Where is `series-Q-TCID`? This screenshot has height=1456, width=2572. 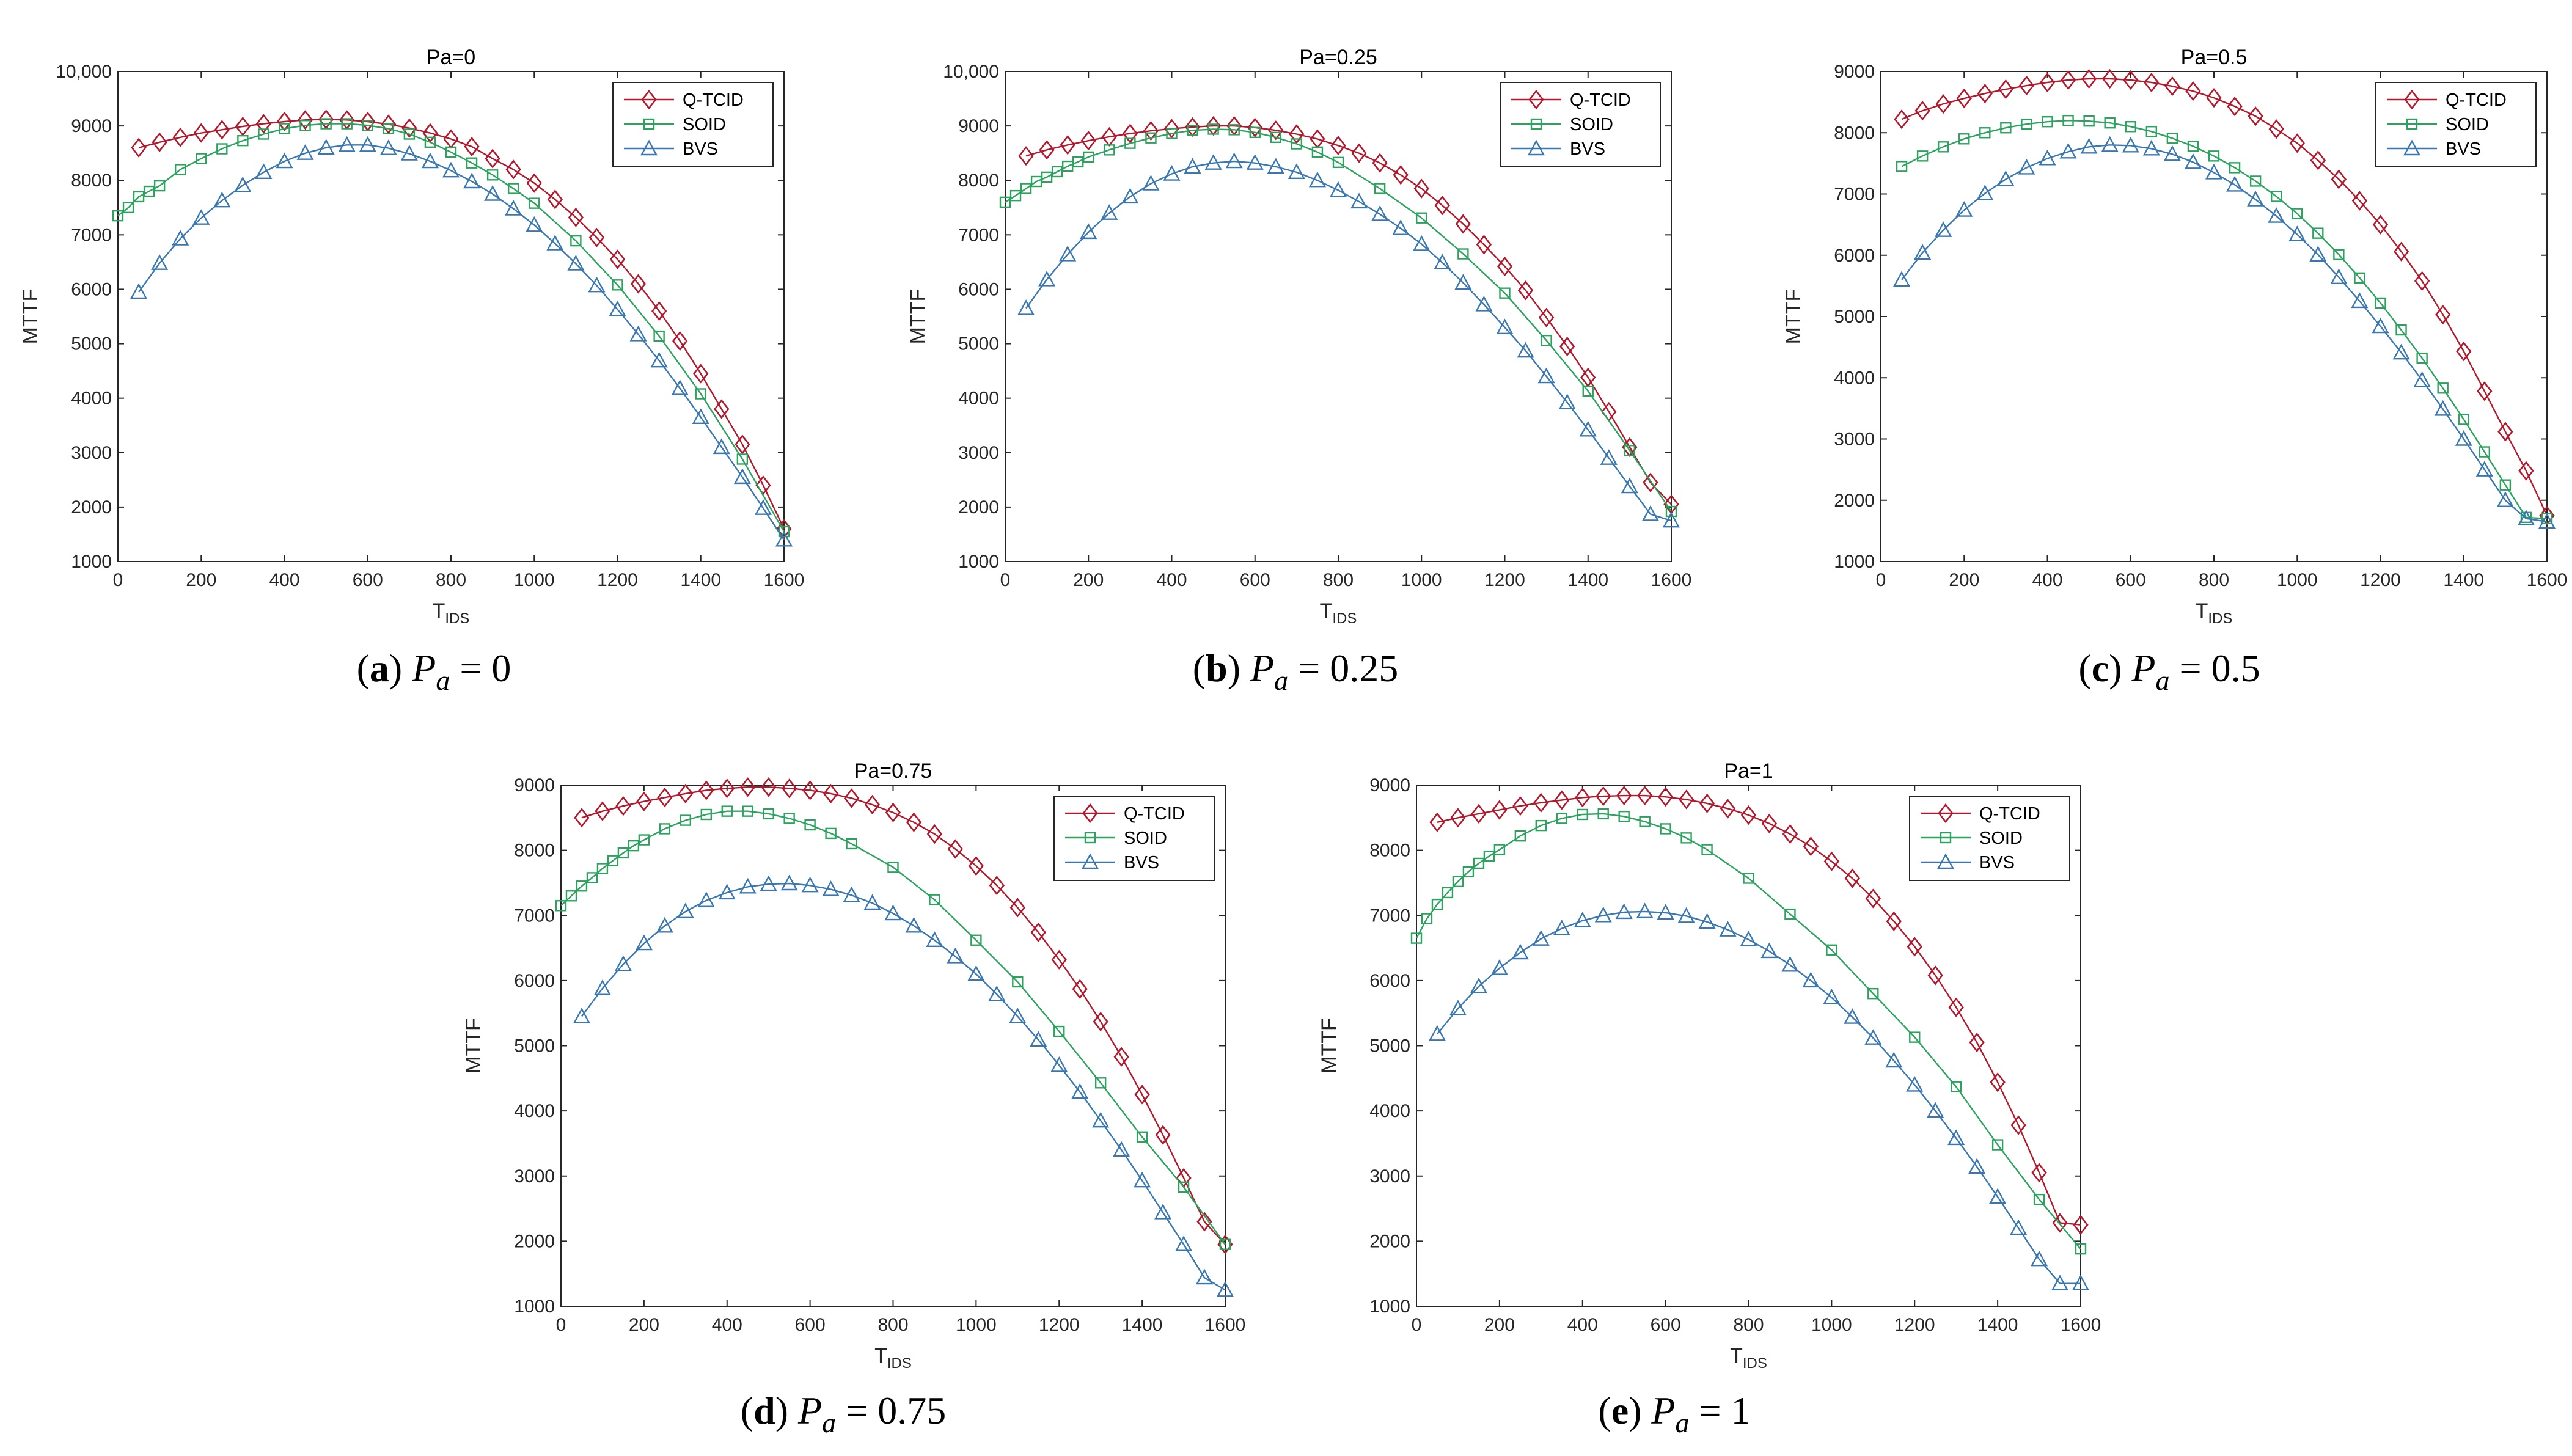 series-Q-TCID is located at coordinates (1759, 1010).